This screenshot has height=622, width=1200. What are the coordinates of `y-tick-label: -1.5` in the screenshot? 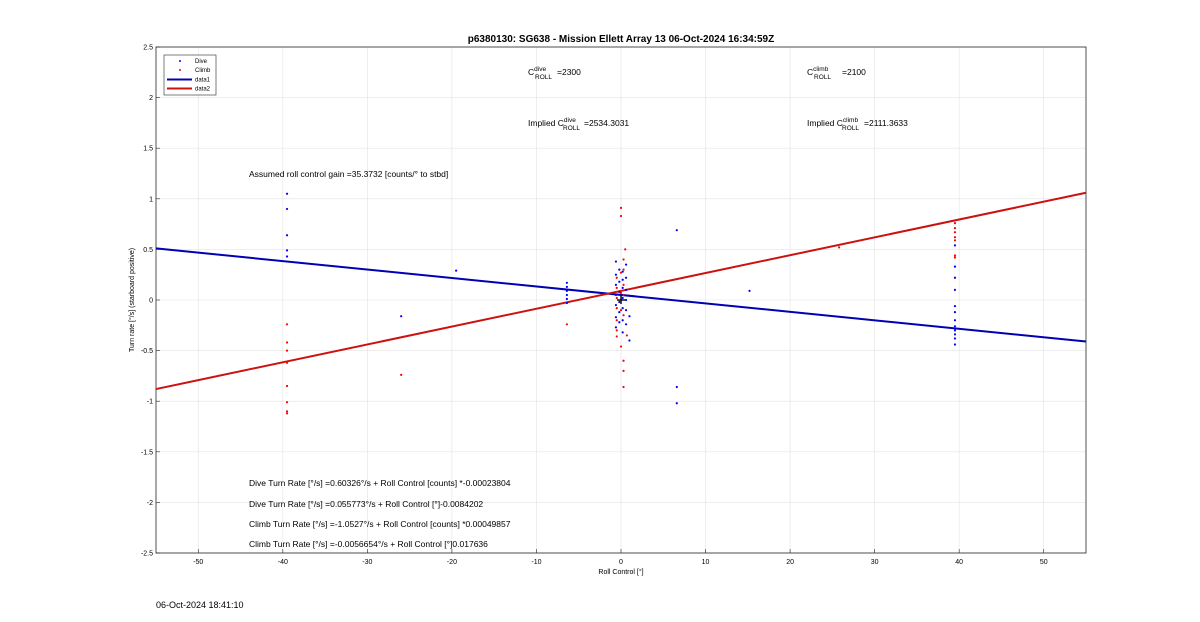 It's located at (147, 452).